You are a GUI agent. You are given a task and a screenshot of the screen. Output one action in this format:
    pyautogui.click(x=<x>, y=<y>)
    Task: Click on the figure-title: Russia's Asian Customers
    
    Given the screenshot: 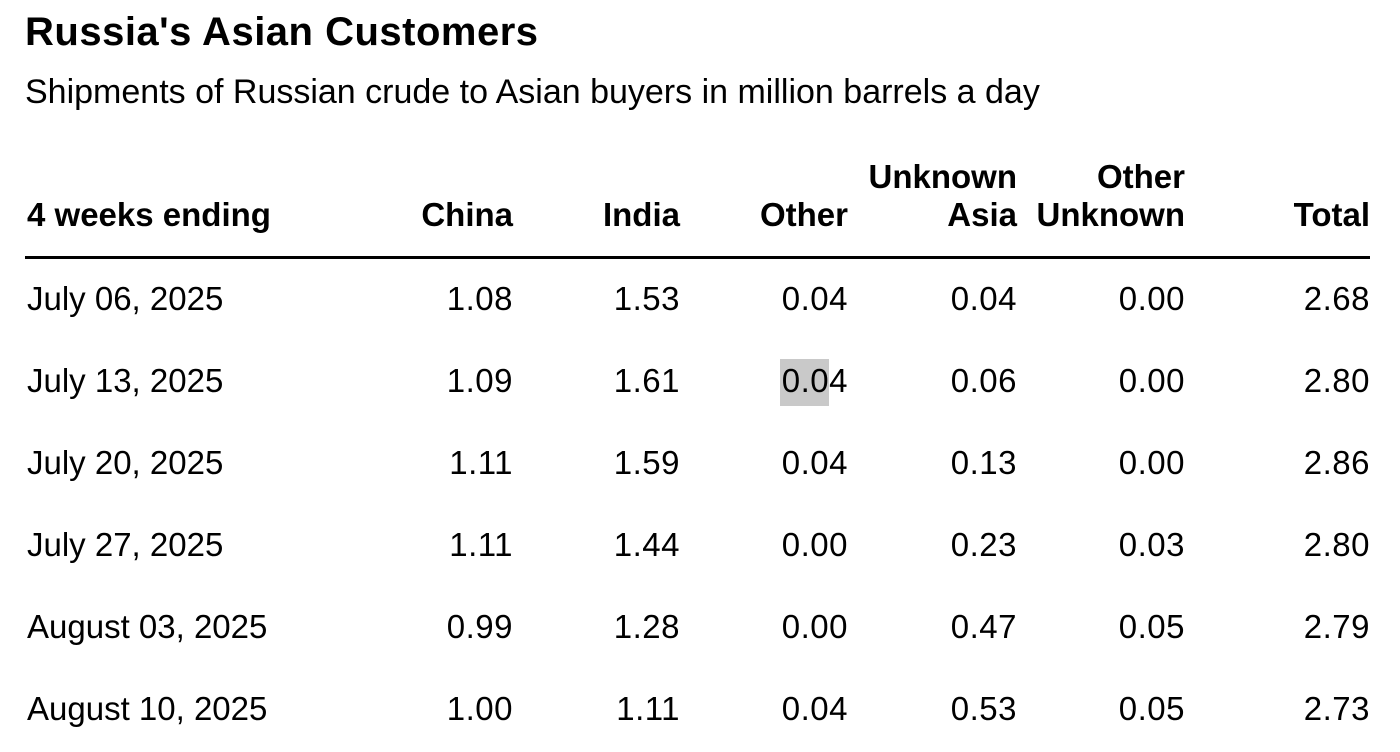 What is the action you would take?
    pyautogui.click(x=282, y=32)
    